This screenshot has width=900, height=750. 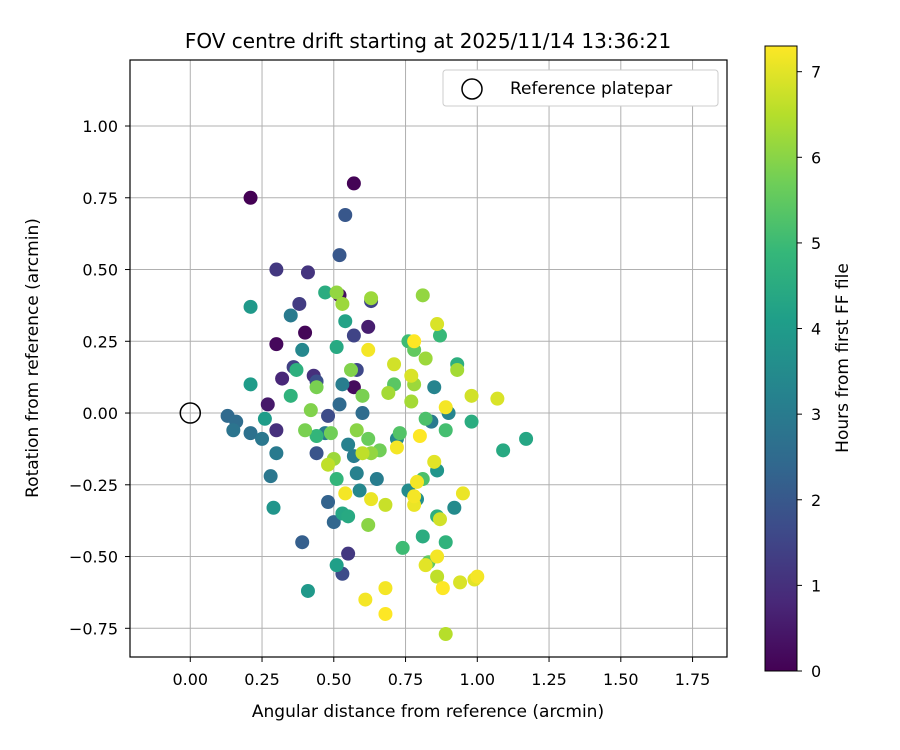 What do you see at coordinates (816, 243) in the screenshot?
I see `colorbar-tick-label: 5` at bounding box center [816, 243].